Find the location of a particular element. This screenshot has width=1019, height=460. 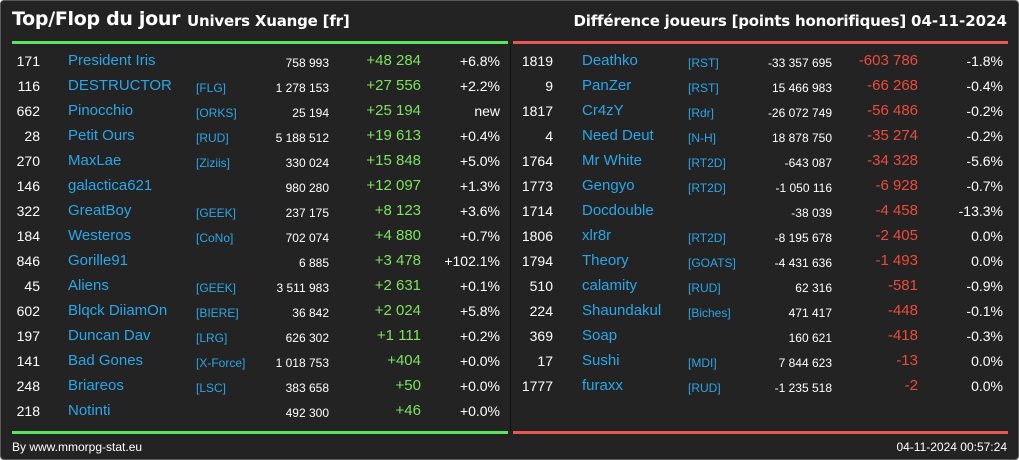

table-row: 1764 Mr White [RT2D] -643 087 -34 328 -5.6% is located at coordinates (760, 160).